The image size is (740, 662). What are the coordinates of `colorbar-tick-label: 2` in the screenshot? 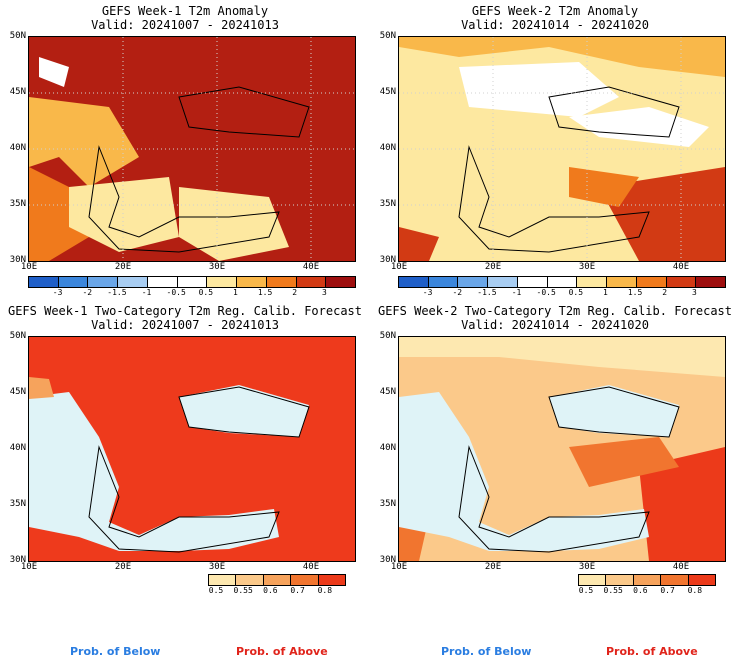 It's located at (665, 292).